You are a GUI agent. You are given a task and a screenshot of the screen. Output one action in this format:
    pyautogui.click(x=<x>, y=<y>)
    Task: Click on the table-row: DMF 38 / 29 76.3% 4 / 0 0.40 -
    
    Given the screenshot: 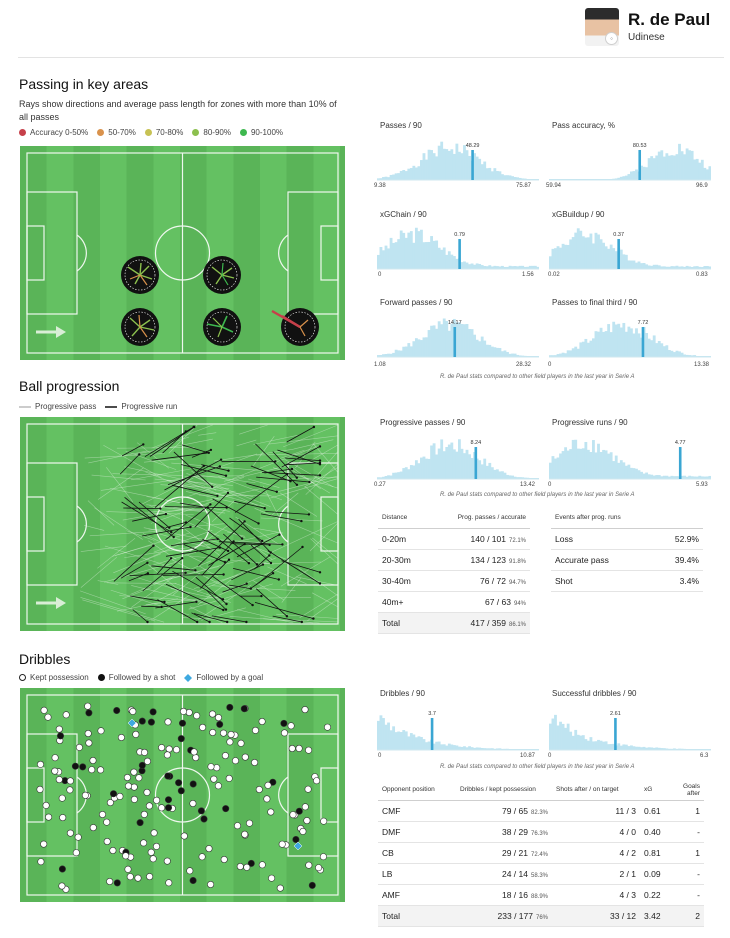 What is the action you would take?
    pyautogui.click(x=541, y=832)
    